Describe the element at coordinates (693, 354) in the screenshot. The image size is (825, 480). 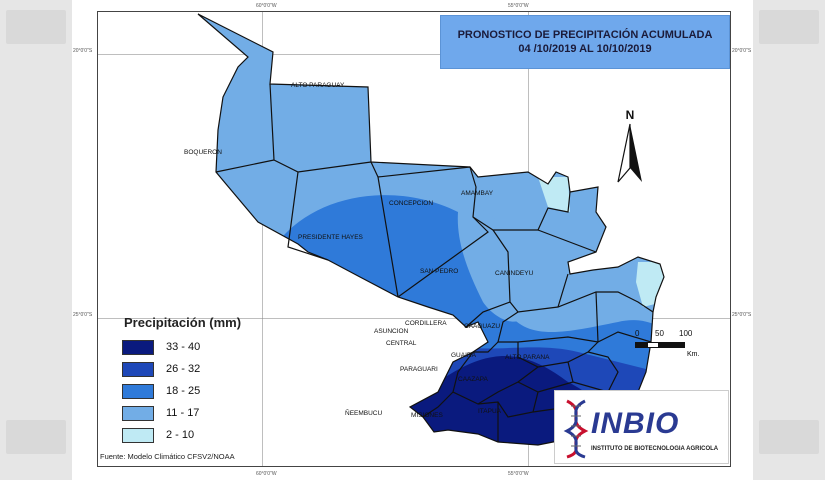
I see `scale-unit: Km.` at that location.